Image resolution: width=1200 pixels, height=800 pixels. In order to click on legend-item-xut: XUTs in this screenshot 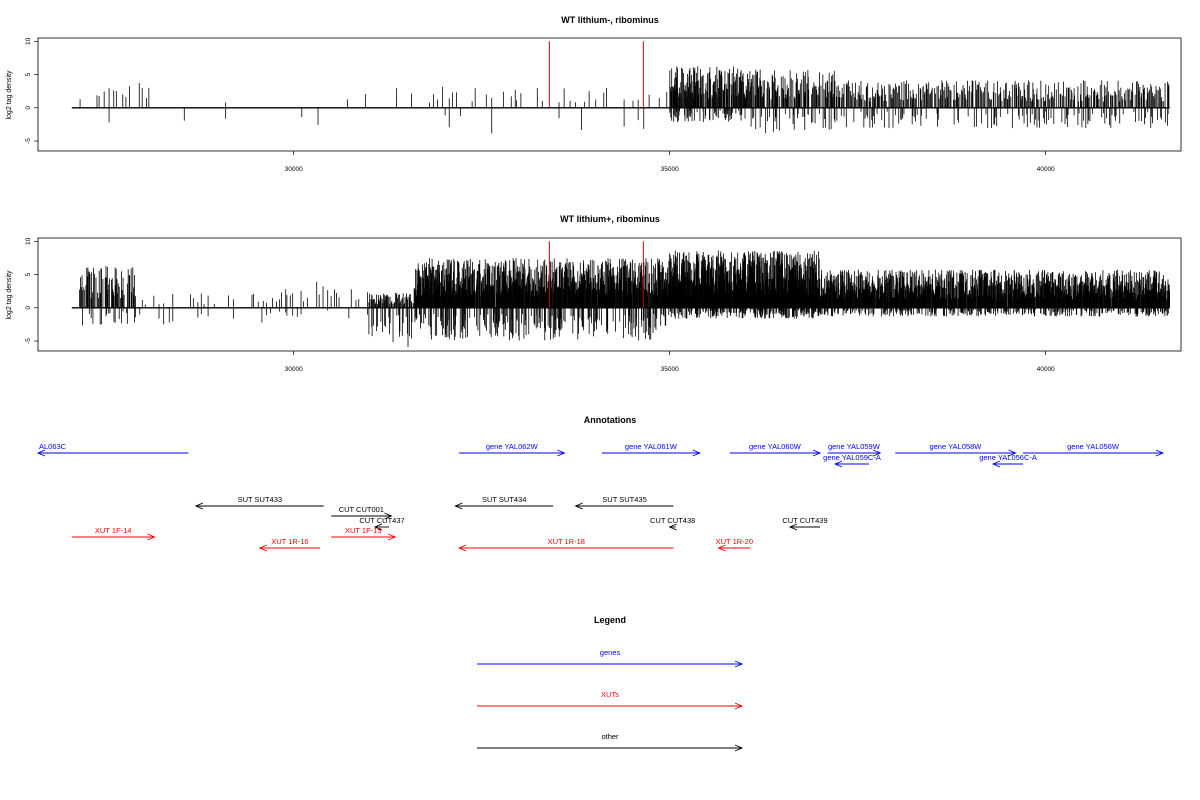, I will do `click(610, 700)`.